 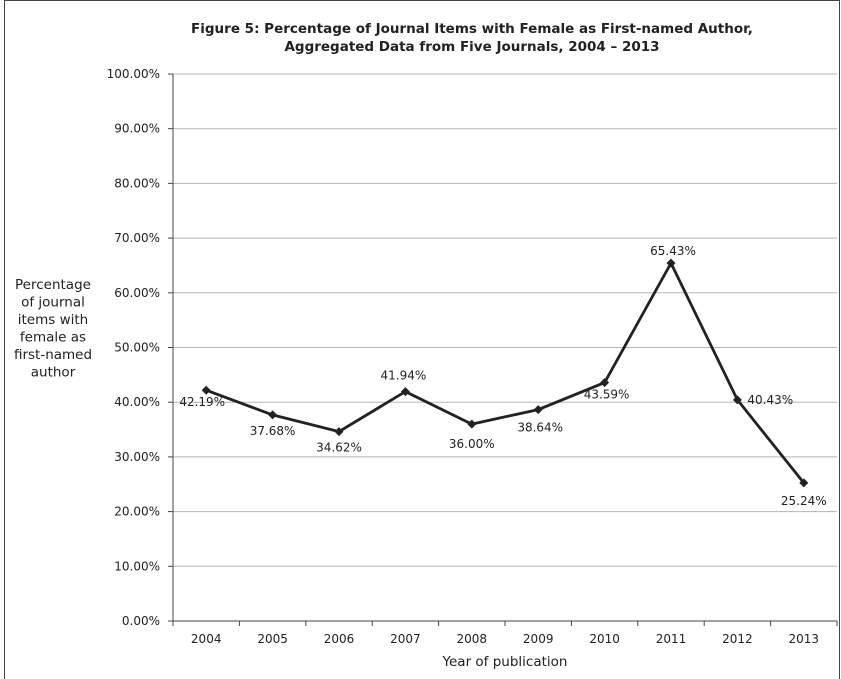 I want to click on y-axis-title-line: first-named, so click(x=53, y=355).